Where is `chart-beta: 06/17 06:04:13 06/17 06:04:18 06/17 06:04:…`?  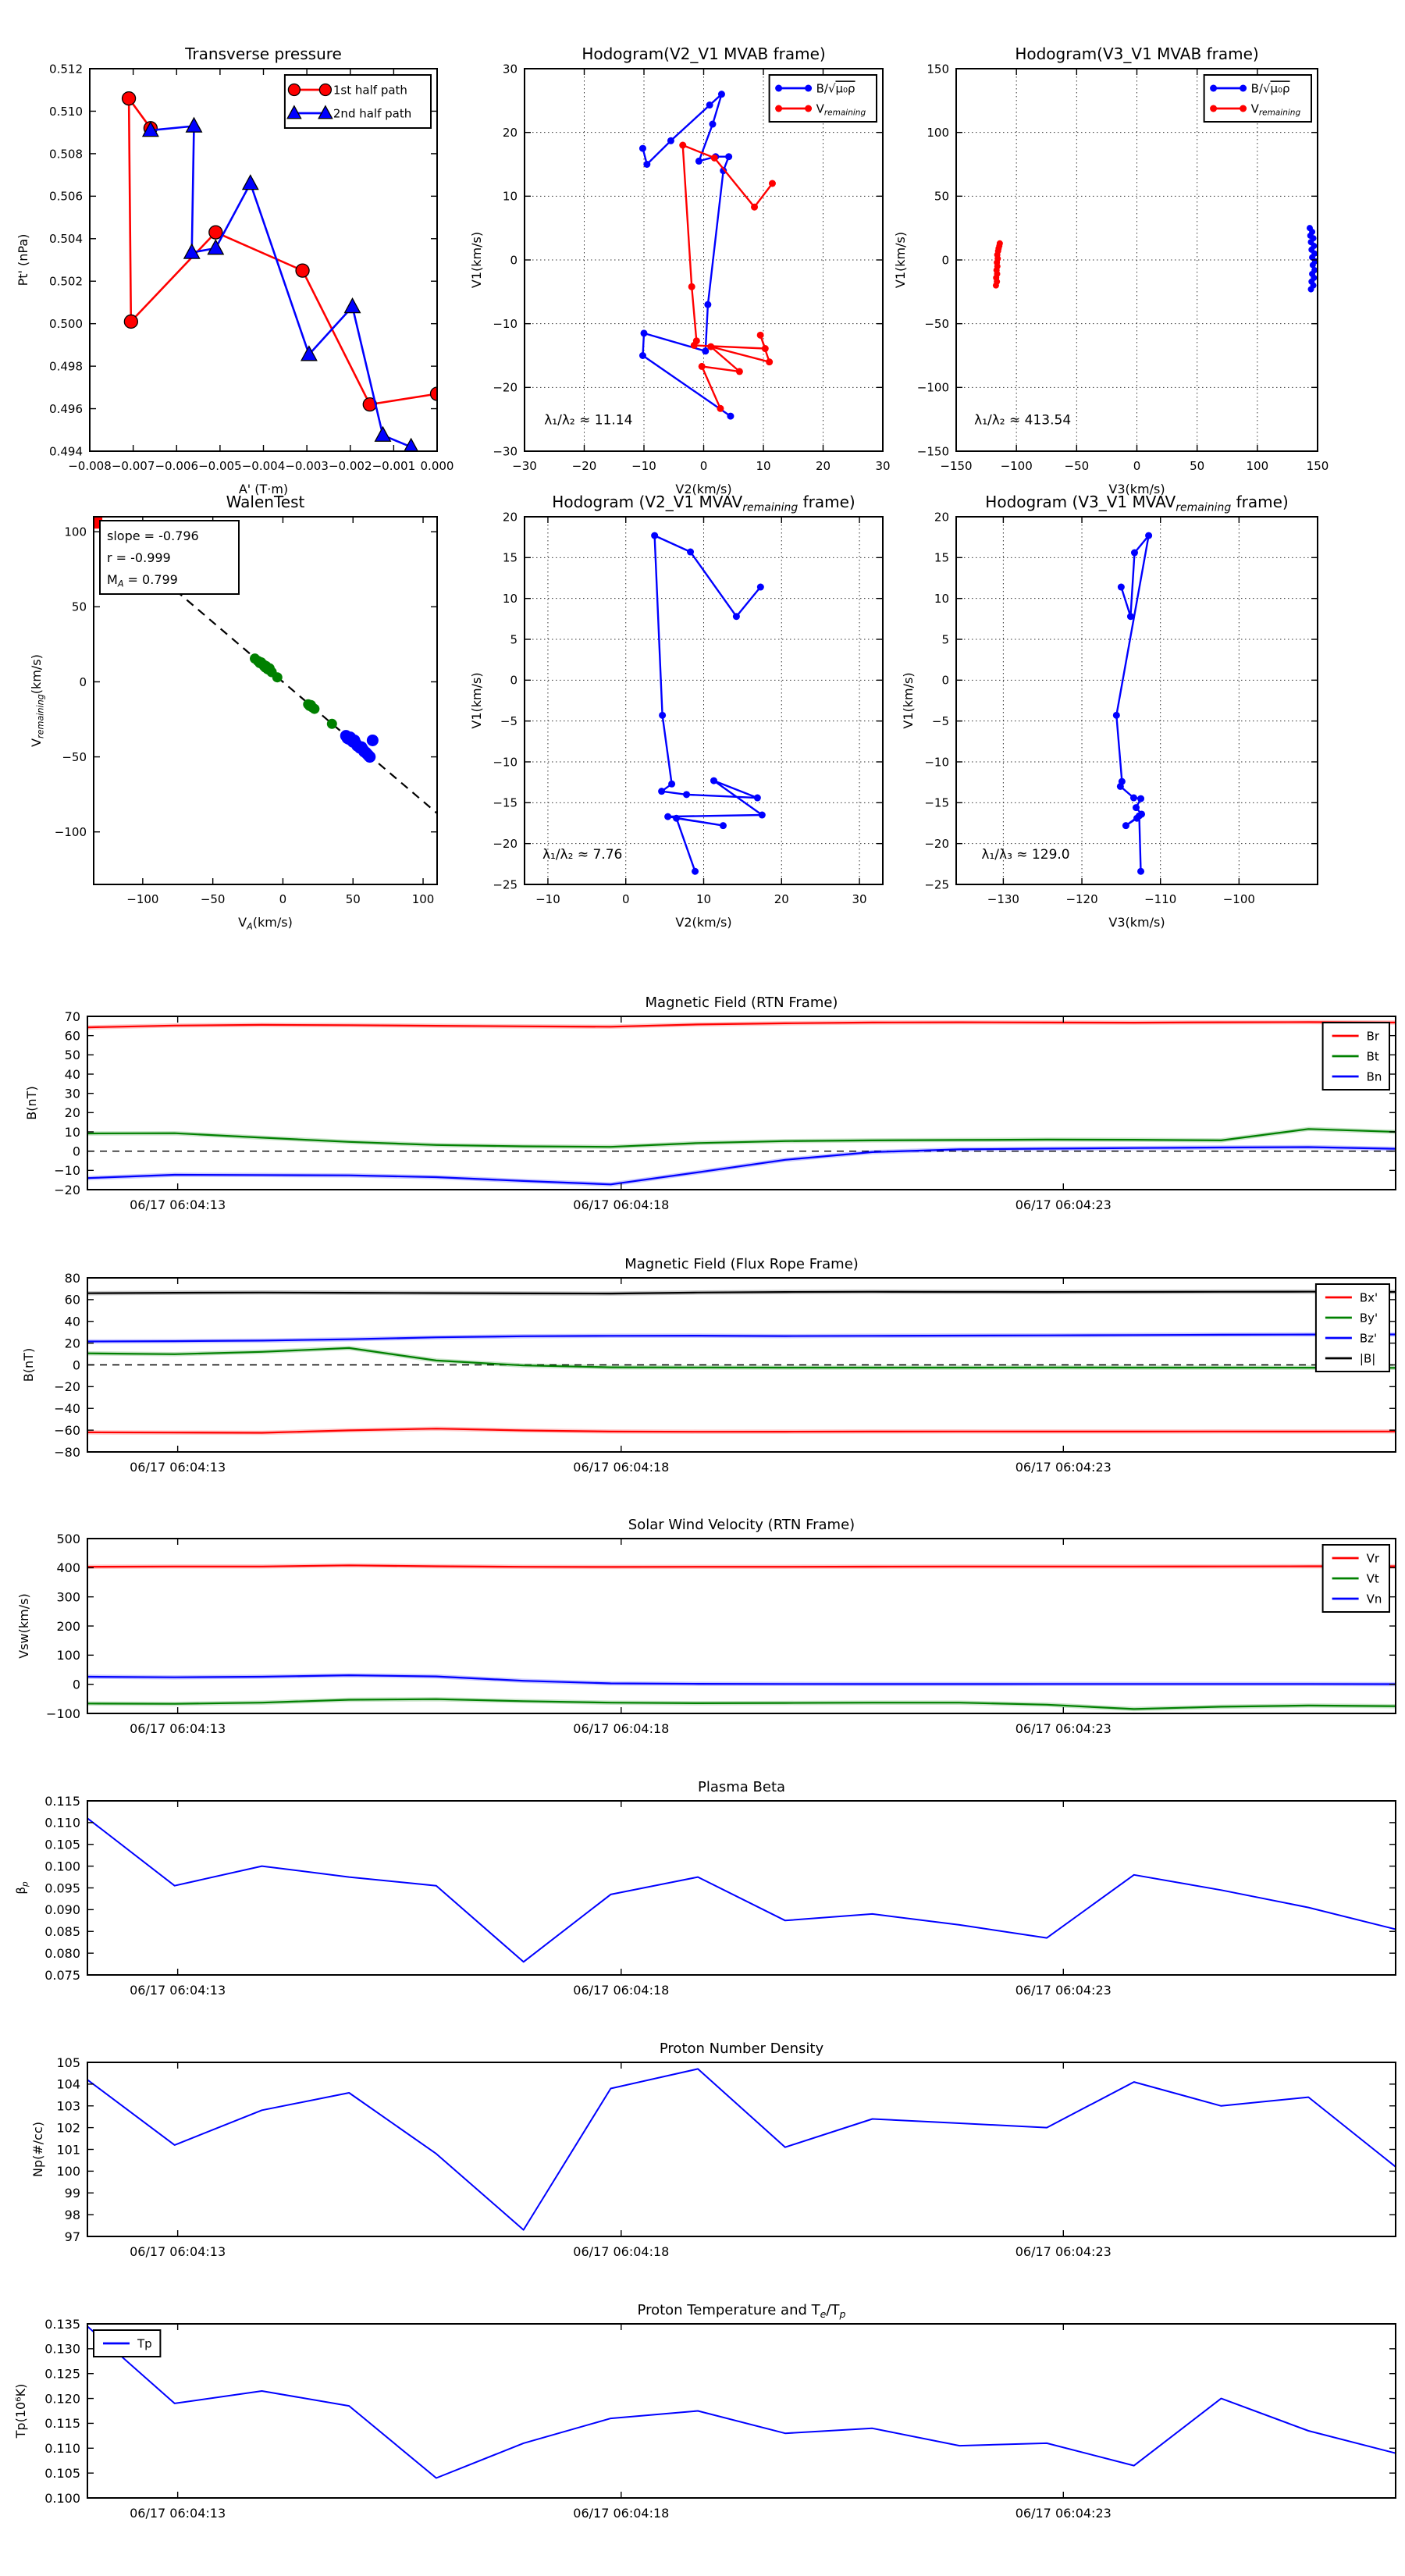
chart-beta: 06/17 06:04:13 06/17 06:04:18 06/17 06:04:… is located at coordinates (705, 1888).